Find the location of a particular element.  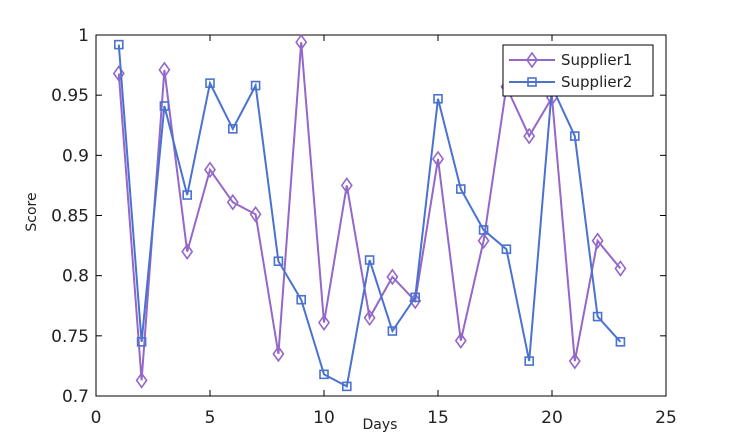

y-tick-label: 0.8 is located at coordinates (75, 277).